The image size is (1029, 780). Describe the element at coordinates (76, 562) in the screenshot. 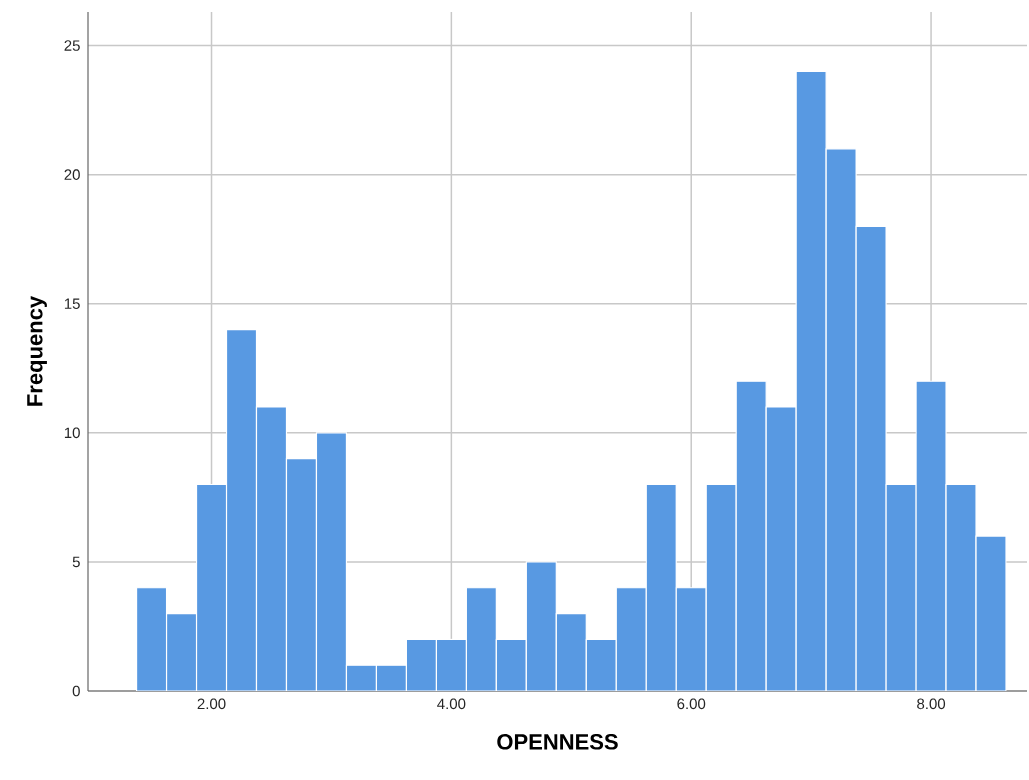

I see `y-tick-label: 5` at that location.